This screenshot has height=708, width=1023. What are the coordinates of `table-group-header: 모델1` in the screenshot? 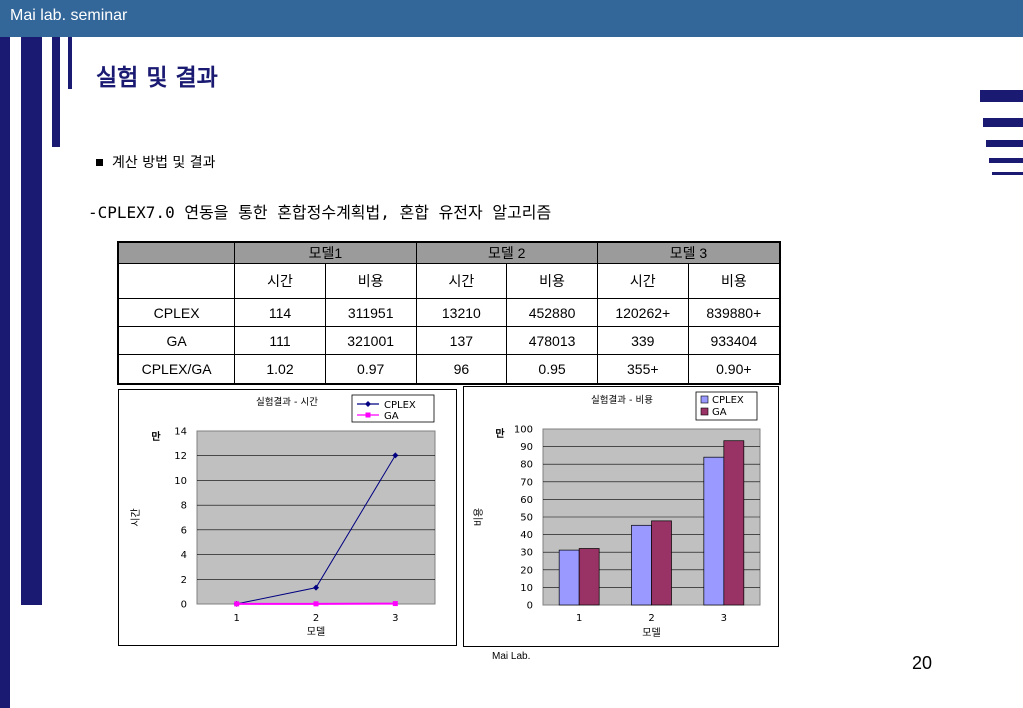 It's located at (325, 252).